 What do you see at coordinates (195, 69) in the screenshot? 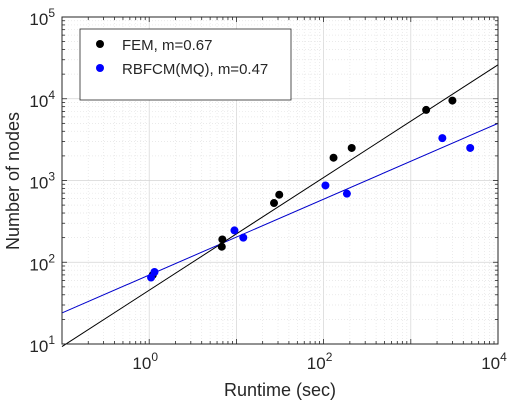
I see `legend-label-rbfcm: RBFCM(MQ), m=0.47` at bounding box center [195, 69].